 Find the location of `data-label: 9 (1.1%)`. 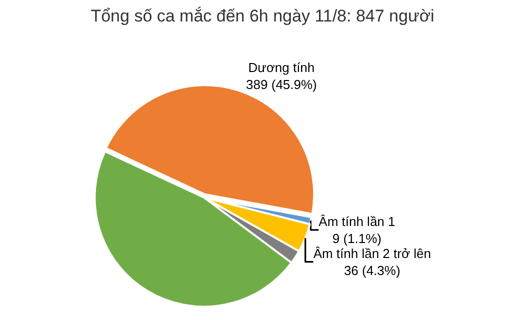

data-label: 9 (1.1%) is located at coordinates (357, 238).